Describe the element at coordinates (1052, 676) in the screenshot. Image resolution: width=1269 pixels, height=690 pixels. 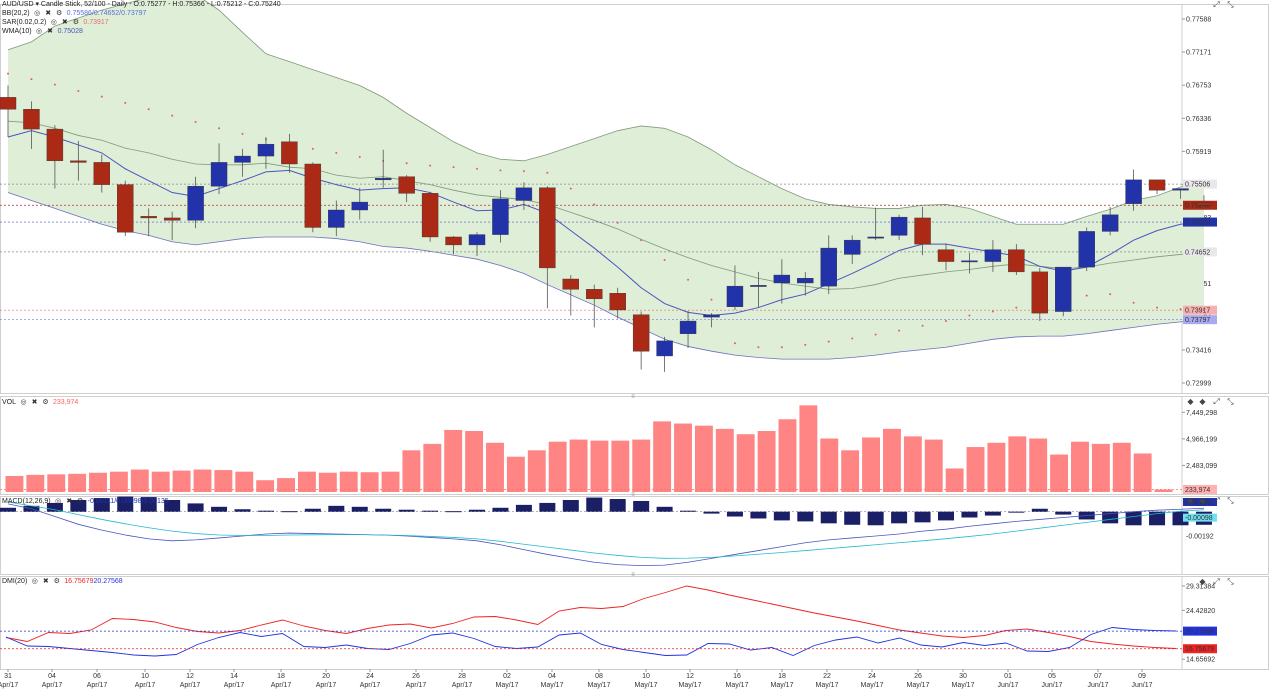
I see `date-day-label: 05` at that location.